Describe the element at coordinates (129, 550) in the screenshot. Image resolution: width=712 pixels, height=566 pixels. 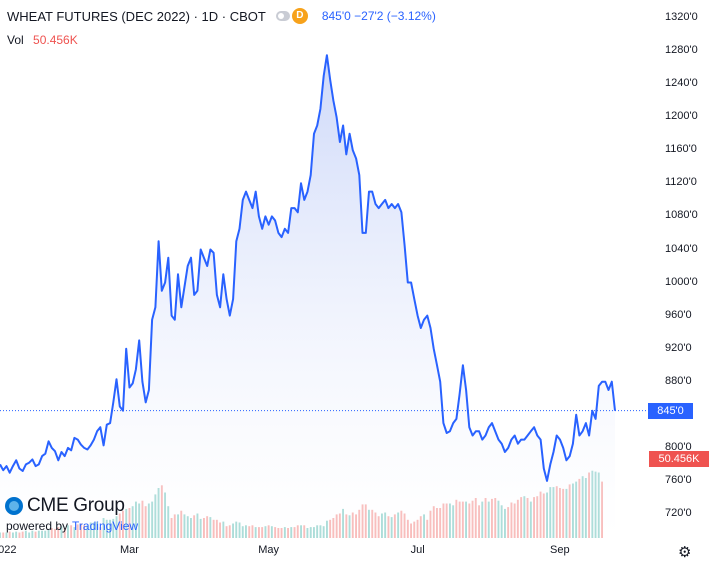
I see `x-tick-label: Mar` at that location.